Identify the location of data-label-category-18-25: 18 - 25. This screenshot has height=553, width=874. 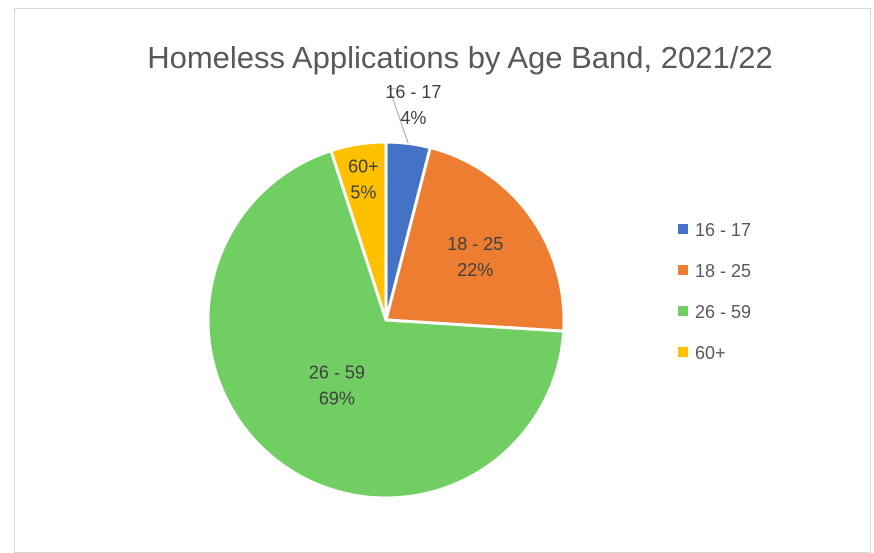
(475, 244).